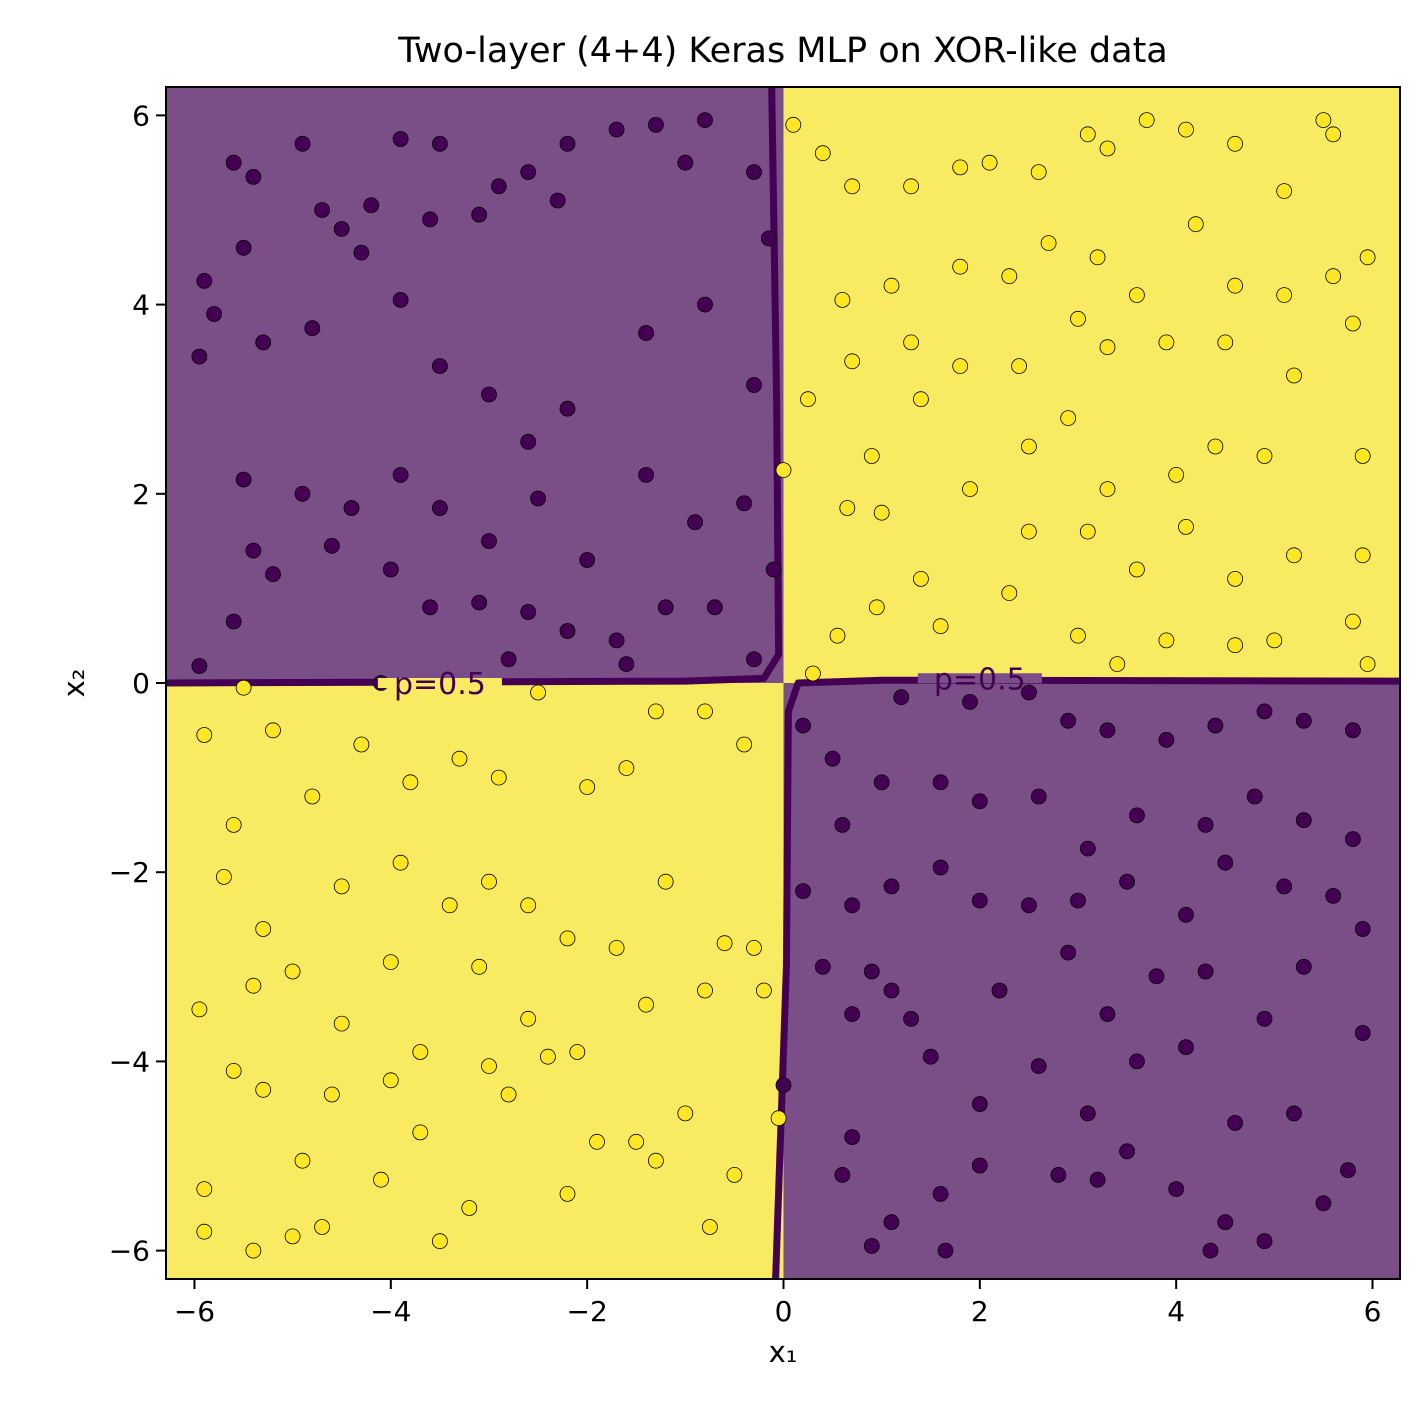 Image resolution: width=1428 pixels, height=1427 pixels. I want to click on y-tick-label: −4, so click(129, 1061).